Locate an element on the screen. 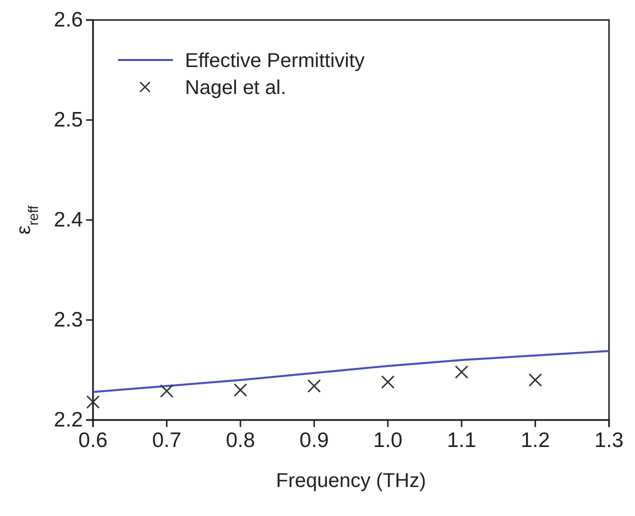 The image size is (635, 516). legend-label: Effective Permittivity is located at coordinates (275, 61).